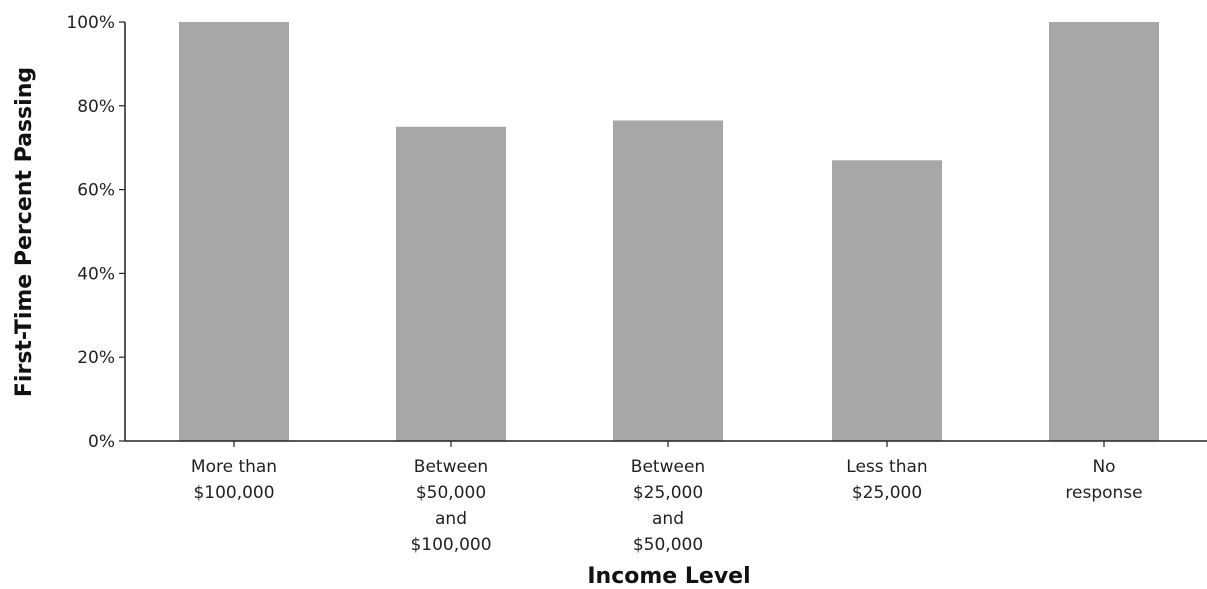  What do you see at coordinates (886, 480) in the screenshot?
I see `x-tick-label: Less than $25,000` at bounding box center [886, 480].